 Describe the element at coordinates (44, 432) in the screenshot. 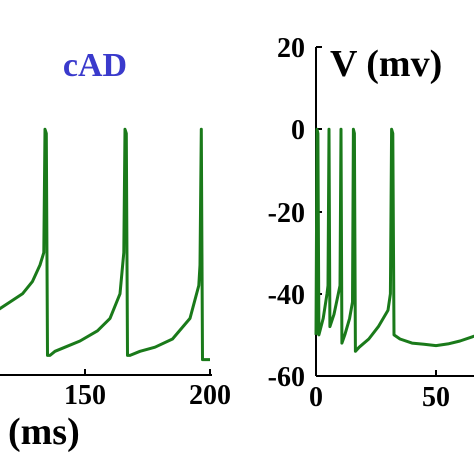

I see `x-axis-label-ms: (ms)` at that location.